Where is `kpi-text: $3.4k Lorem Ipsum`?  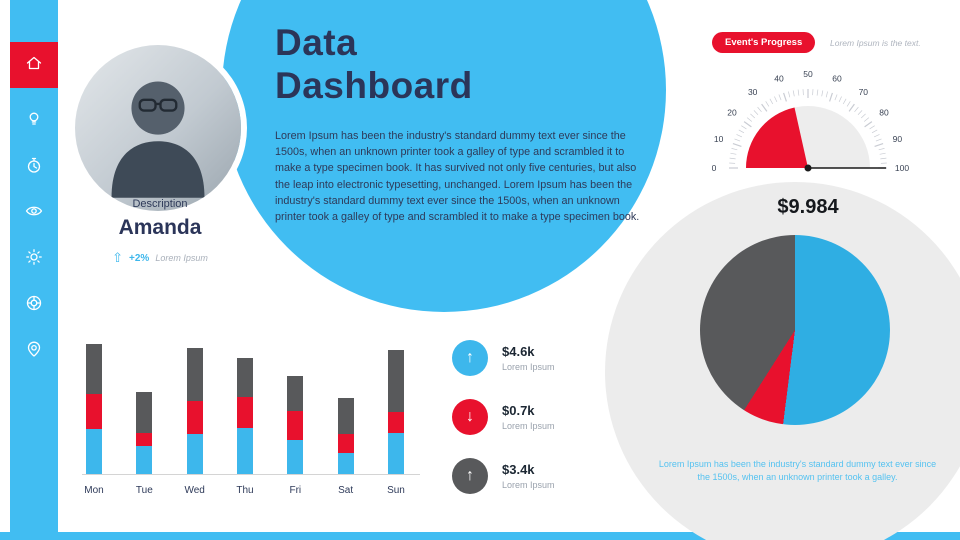 kpi-text: $3.4k Lorem Ipsum is located at coordinates (528, 476).